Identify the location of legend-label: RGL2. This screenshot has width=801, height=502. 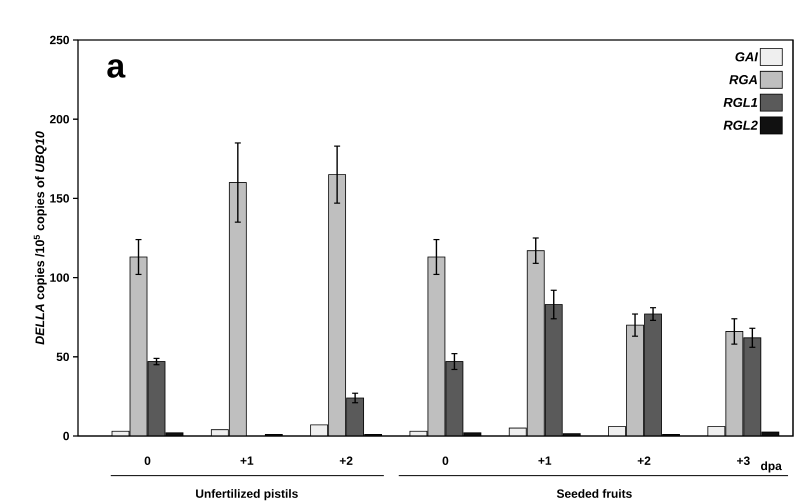
(741, 125).